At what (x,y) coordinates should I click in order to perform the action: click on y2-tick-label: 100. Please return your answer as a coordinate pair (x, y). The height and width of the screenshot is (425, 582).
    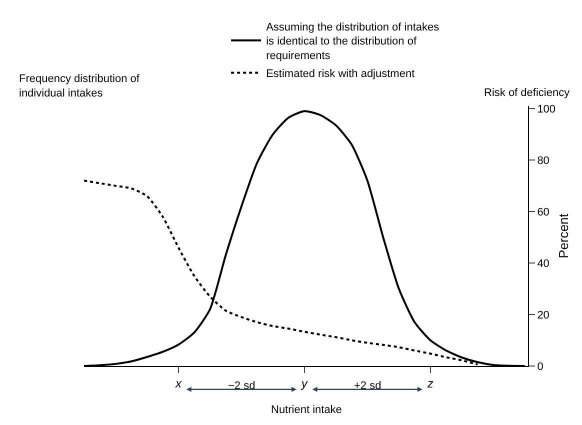
    Looking at the image, I should click on (546, 109).